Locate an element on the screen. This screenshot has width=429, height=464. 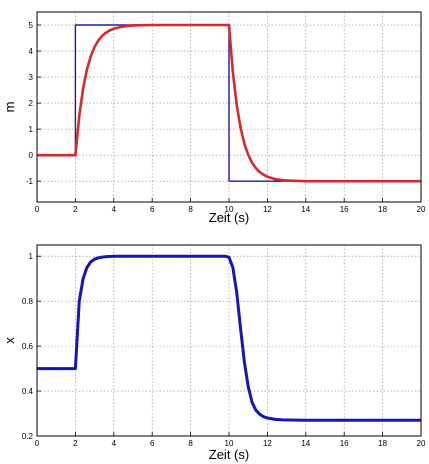
y-tick-label: -1 is located at coordinates (30, 181).